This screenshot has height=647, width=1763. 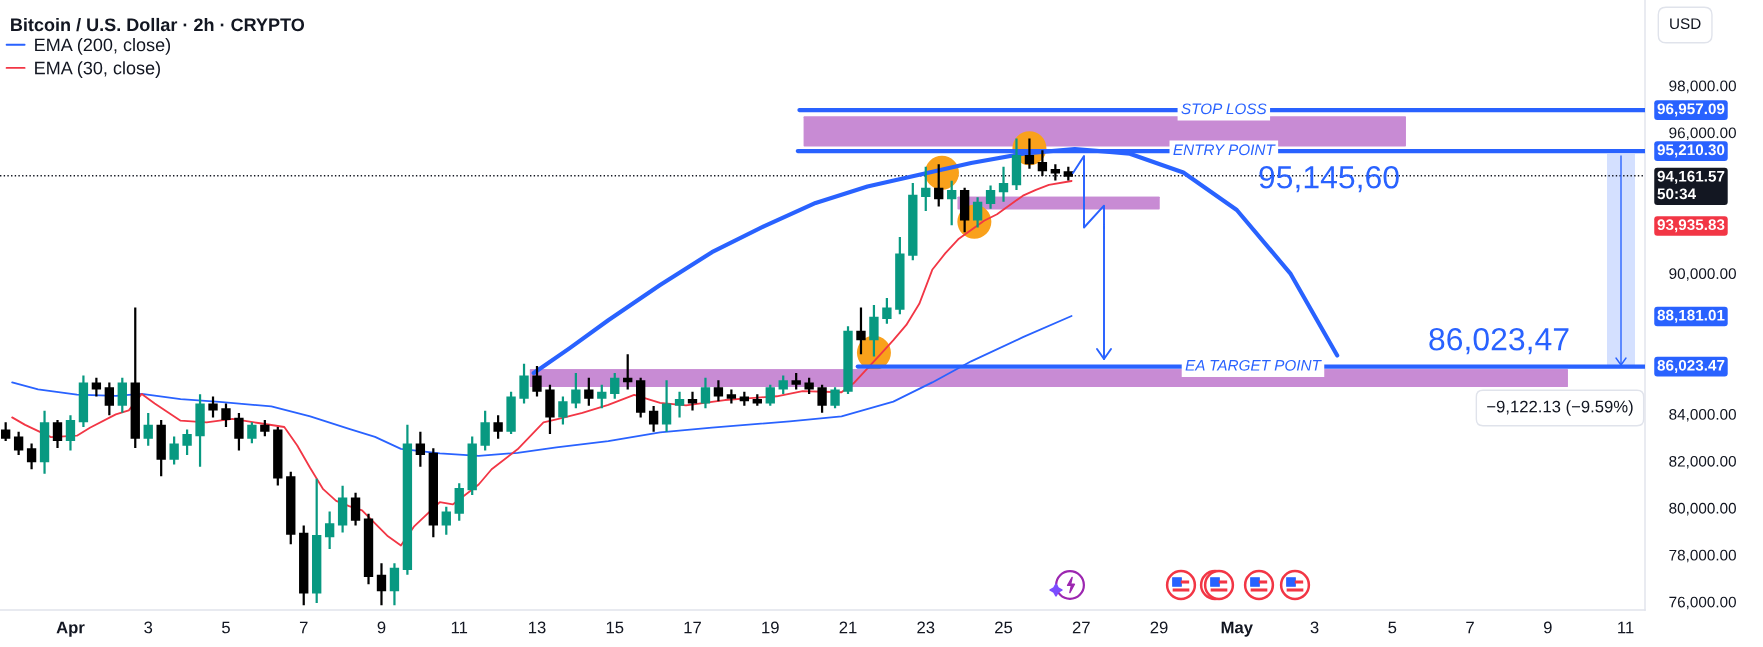 I want to click on y-tick-label: 90,000.00, so click(x=1702, y=274).